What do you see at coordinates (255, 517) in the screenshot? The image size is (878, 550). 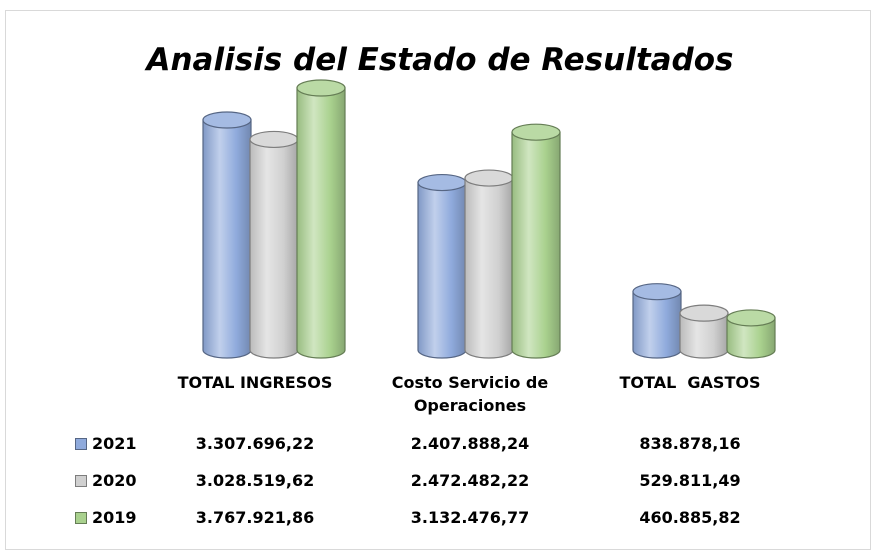 I see `value-label: 3.767.921,86` at bounding box center [255, 517].